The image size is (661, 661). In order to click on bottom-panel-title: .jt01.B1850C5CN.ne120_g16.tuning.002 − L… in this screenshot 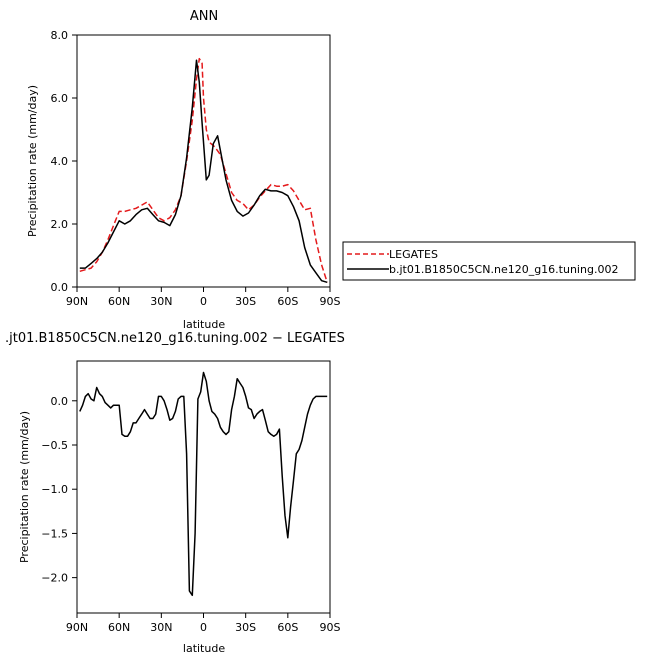, I will do `click(175, 338)`.